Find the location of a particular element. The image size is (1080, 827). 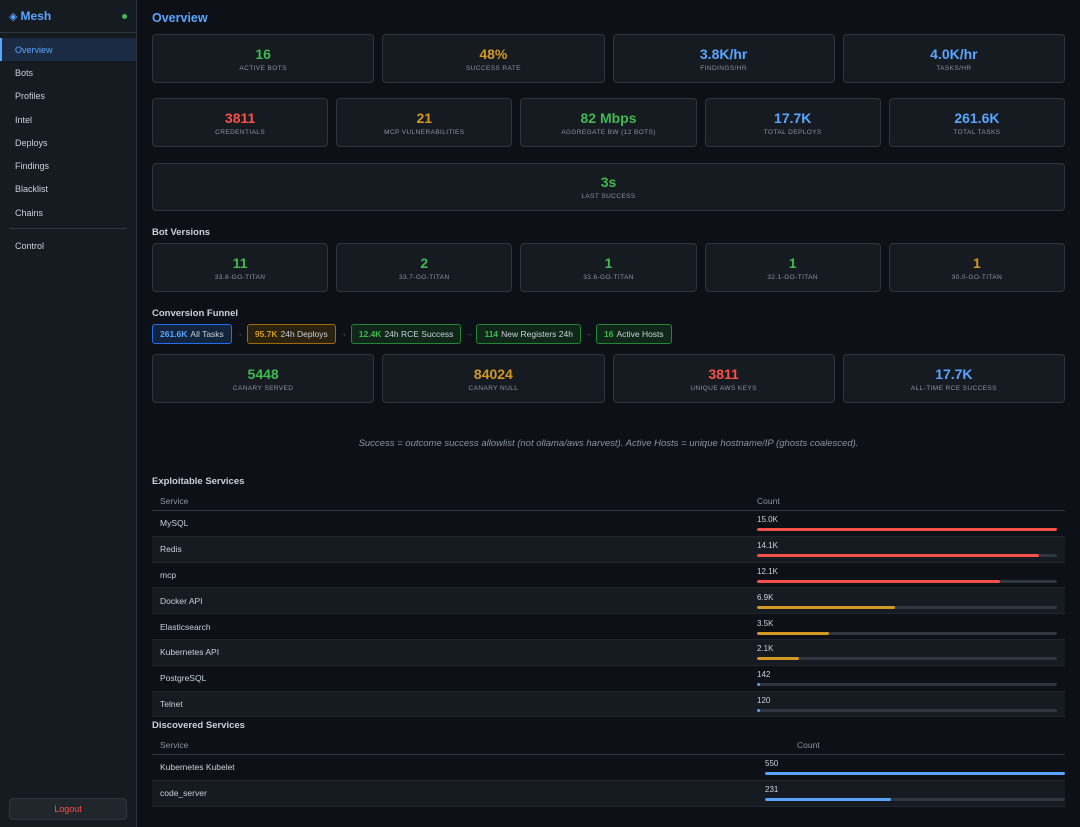

sidebar-item-bots: Bots is located at coordinates (24, 72).